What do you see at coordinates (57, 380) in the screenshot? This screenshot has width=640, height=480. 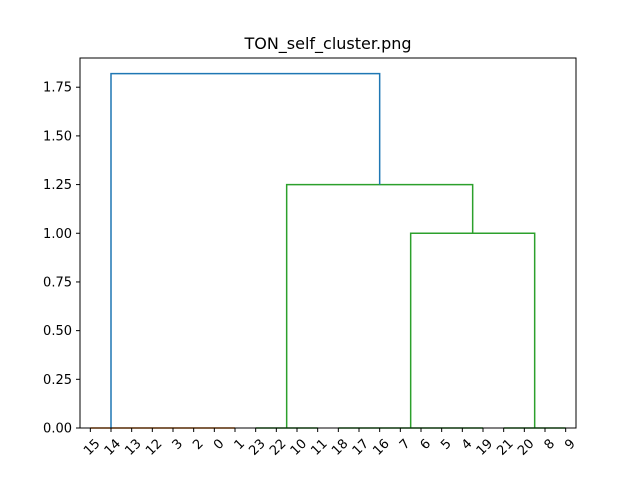 I see `y-tick-label: 0.25` at bounding box center [57, 380].